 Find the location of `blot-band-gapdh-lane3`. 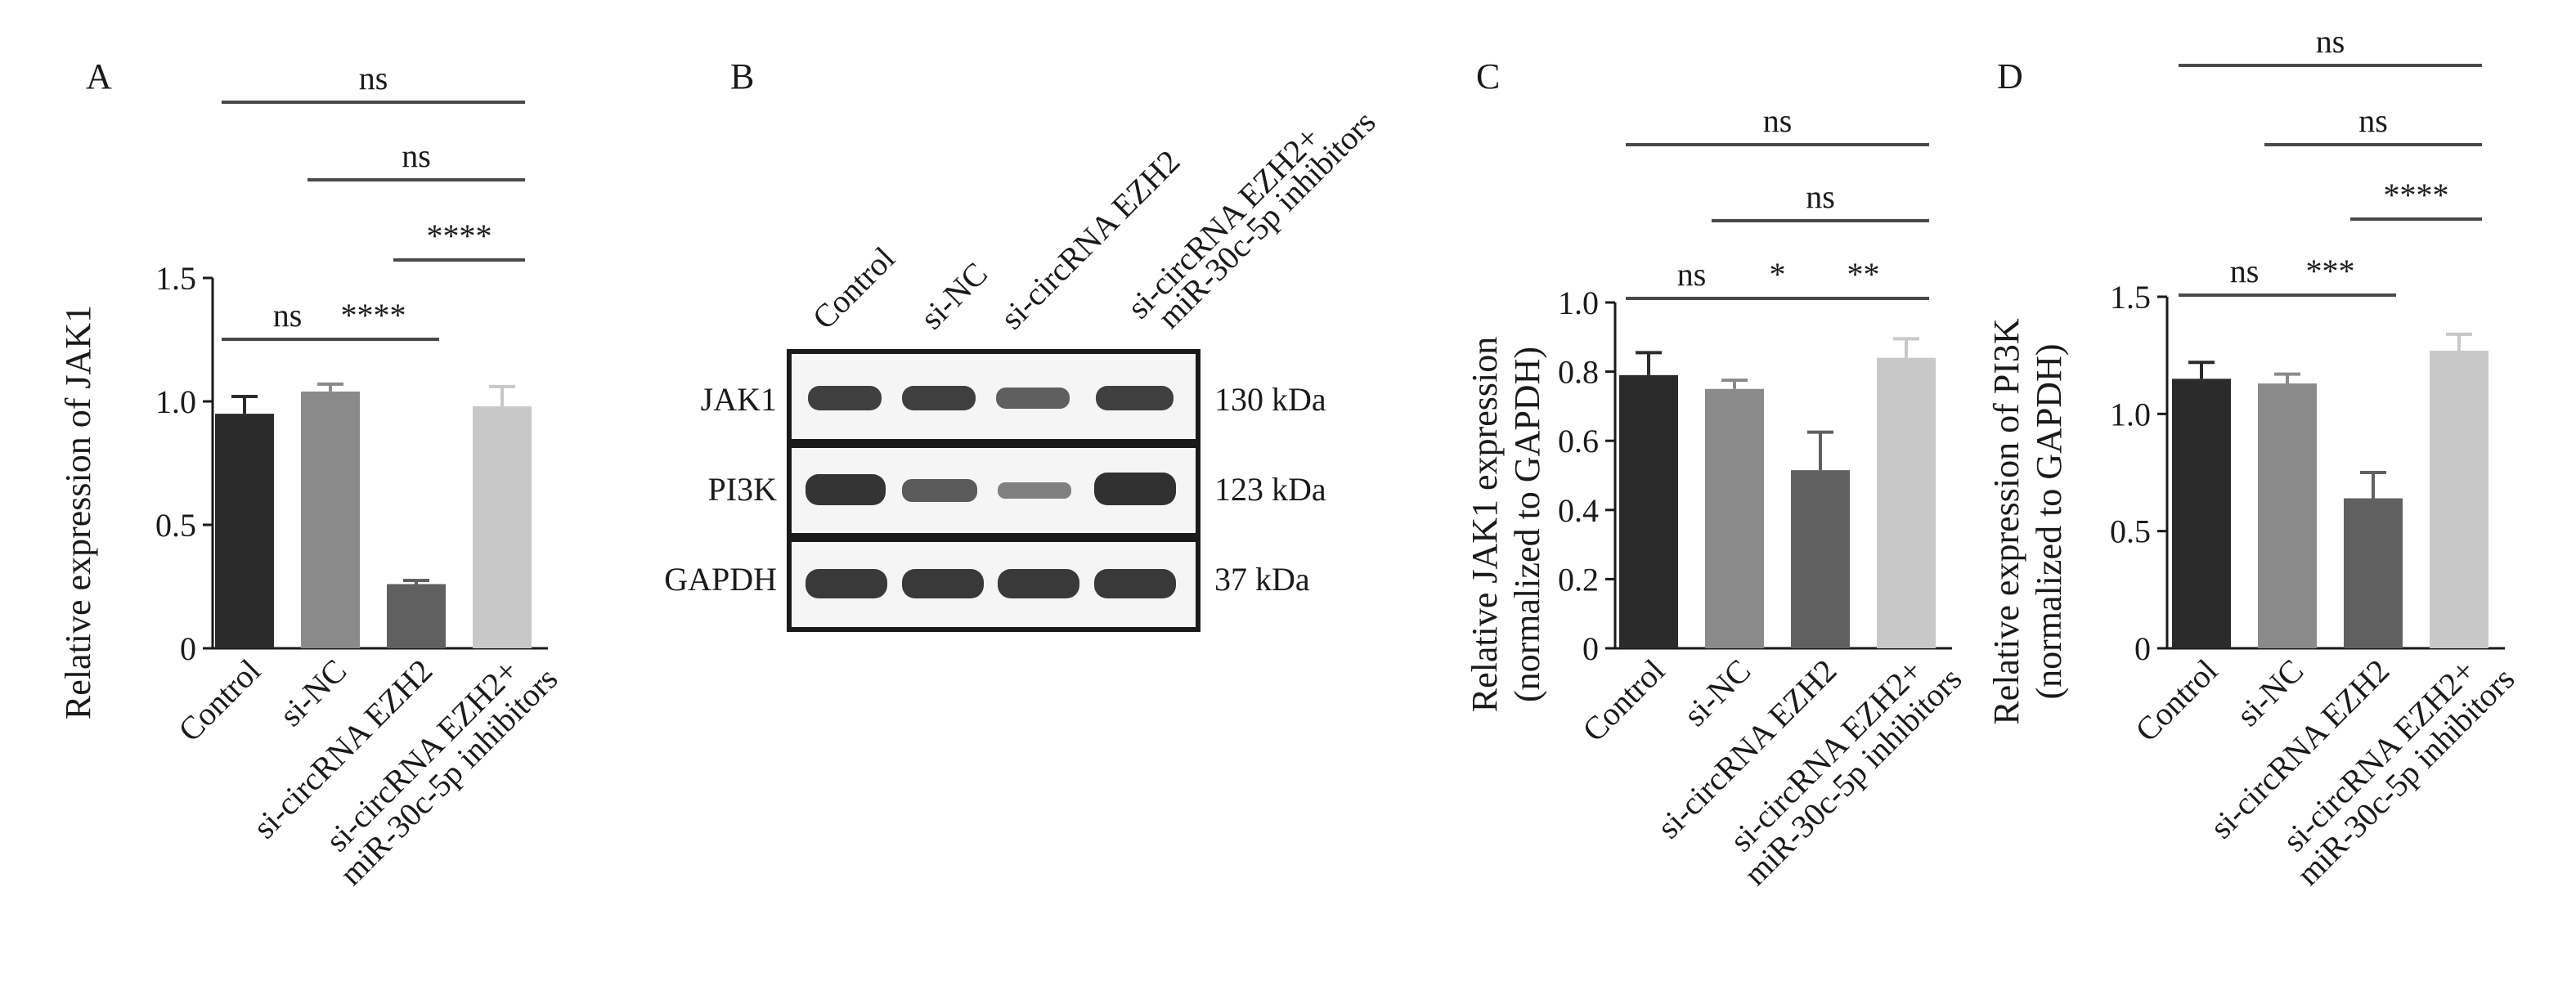

blot-band-gapdh-lane3 is located at coordinates (1038, 583).